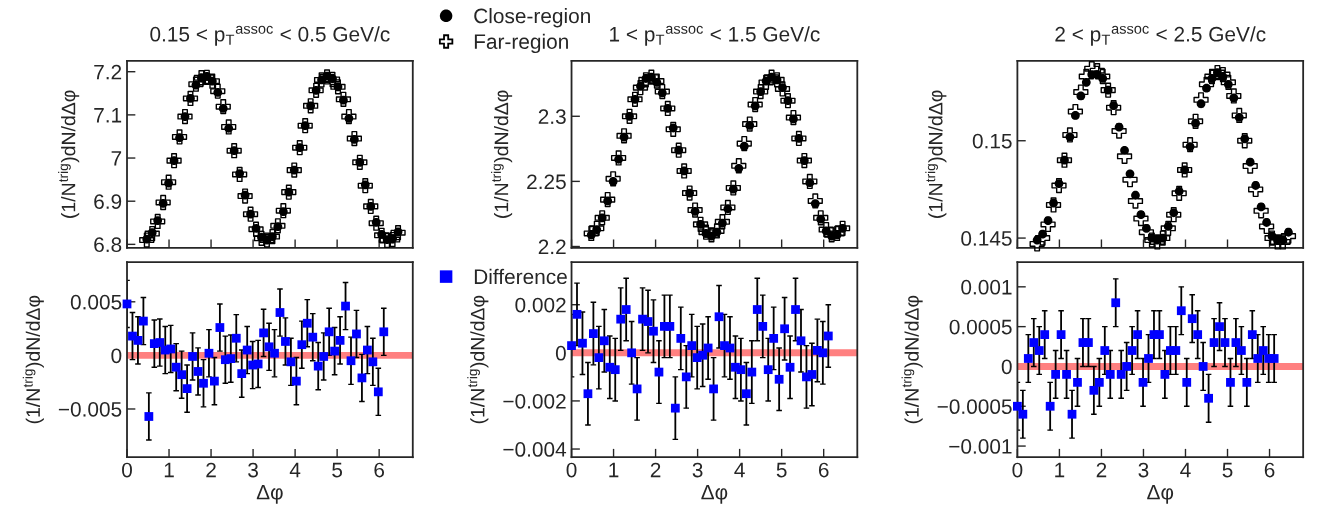 The width and height of the screenshot is (1323, 512). I want to click on y-tick-label: 0.001, so click(986, 287).